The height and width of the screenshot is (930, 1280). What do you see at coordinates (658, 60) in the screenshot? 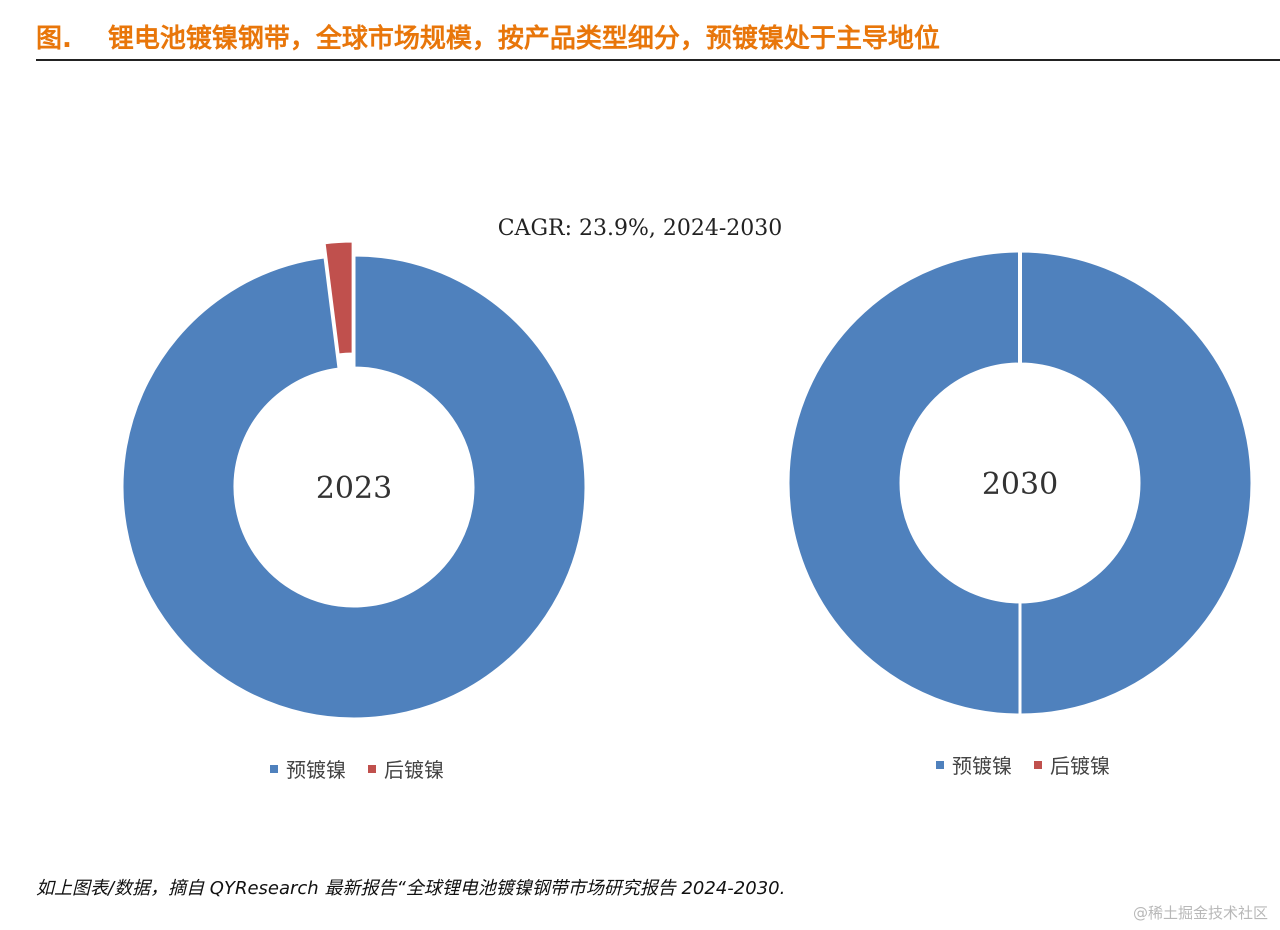
I see `title-divider` at bounding box center [658, 60].